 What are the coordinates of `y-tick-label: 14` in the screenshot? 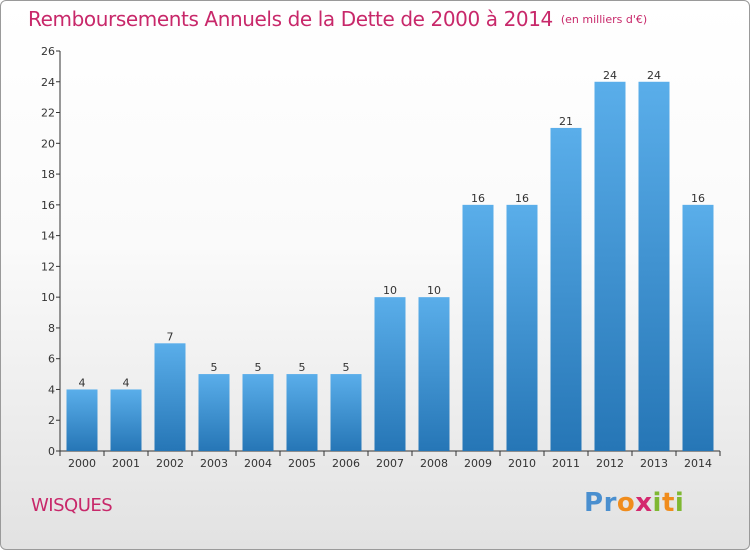 It's located at (48, 236).